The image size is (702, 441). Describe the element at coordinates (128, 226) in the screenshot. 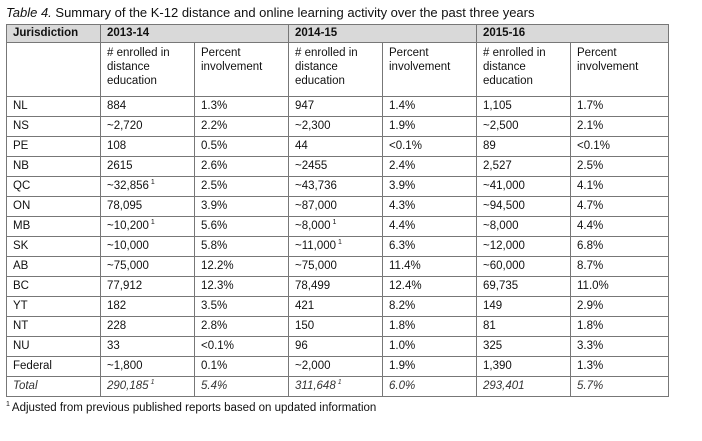

I see `cell-value: ~10,200` at that location.